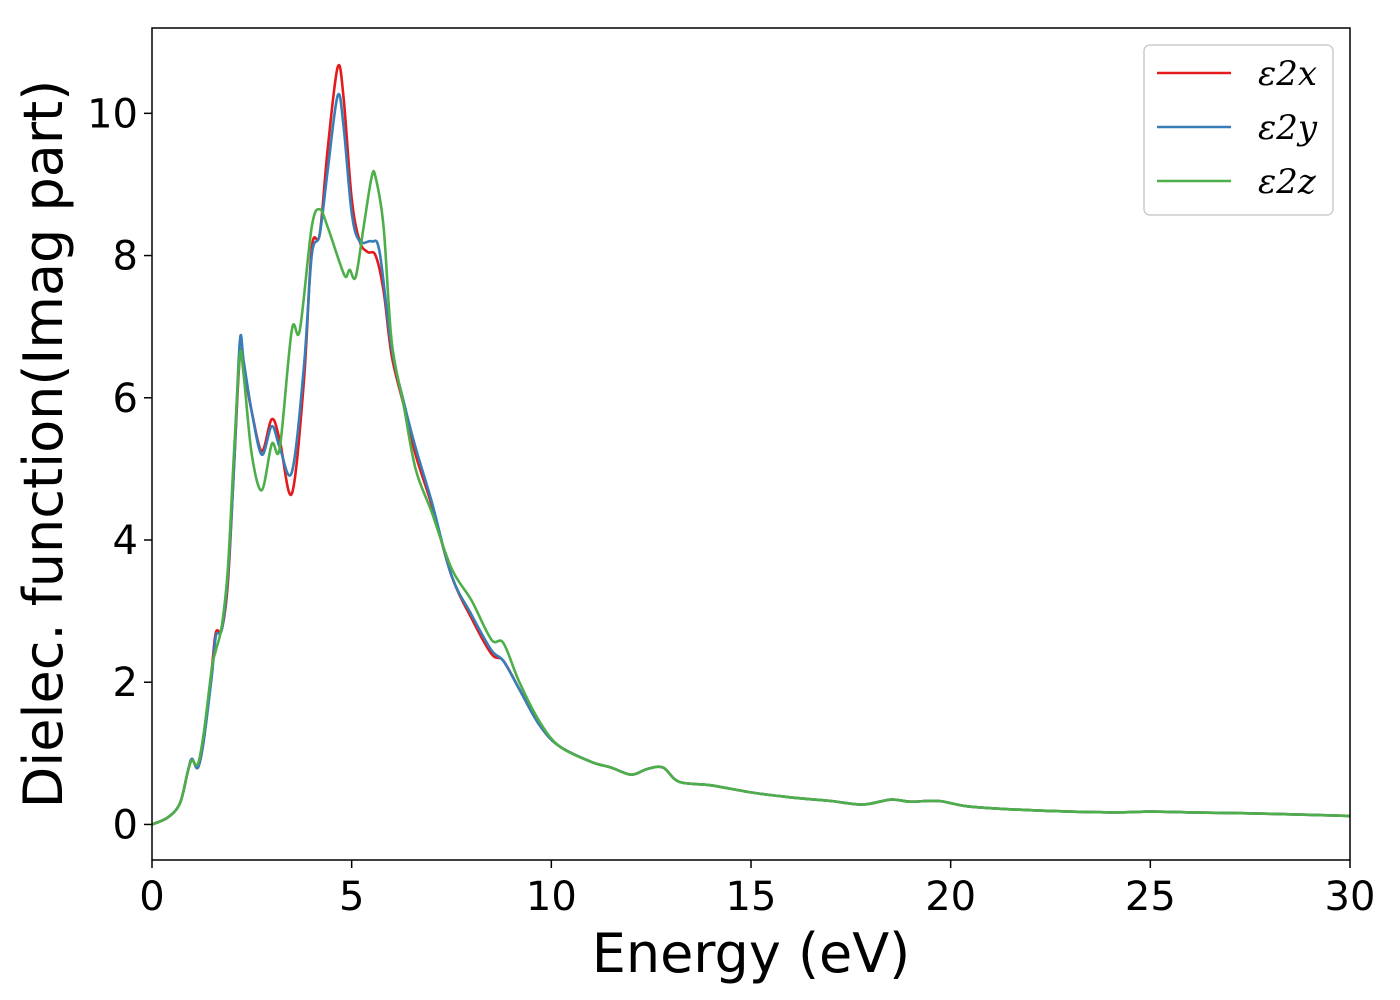 This screenshot has width=1400, height=1000. Describe the element at coordinates (751, 897) in the screenshot. I see `x-tick-label: 15` at that location.